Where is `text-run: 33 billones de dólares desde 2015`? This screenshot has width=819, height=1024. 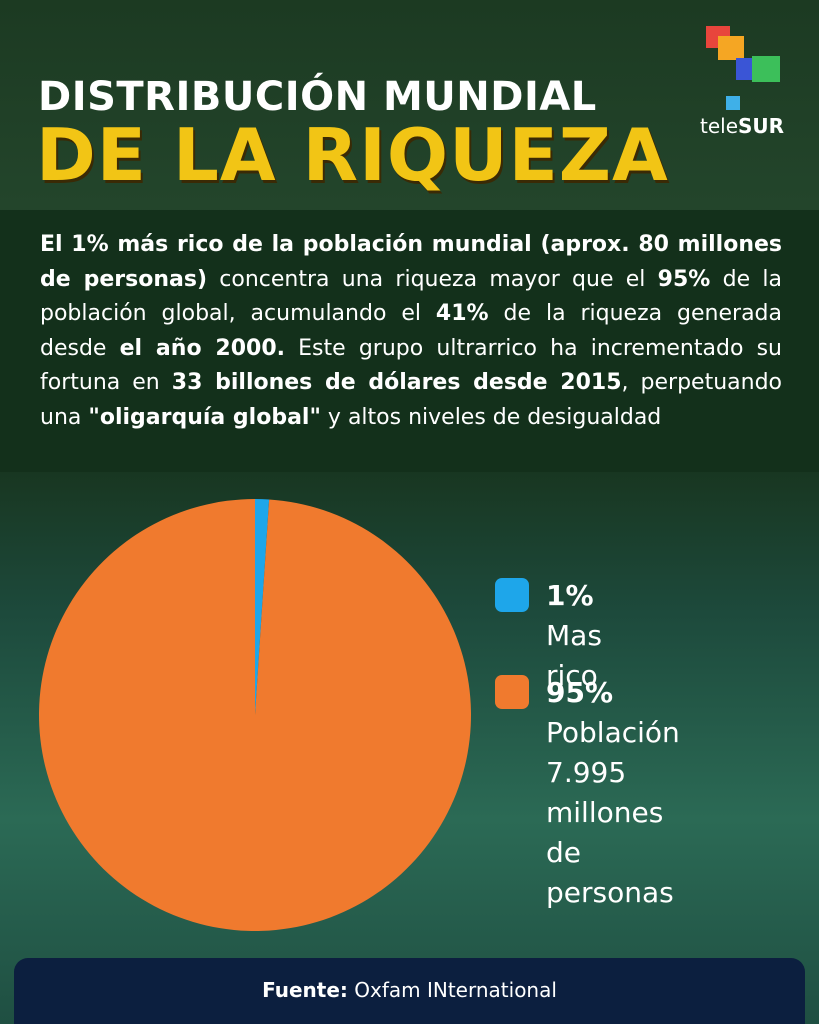 text-run: 33 billones de dólares desde 2015 is located at coordinates (396, 382).